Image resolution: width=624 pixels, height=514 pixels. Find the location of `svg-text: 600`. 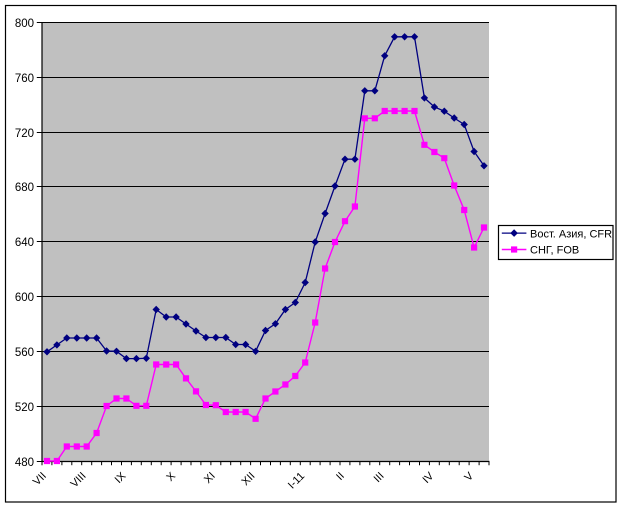

svg-text: 600 is located at coordinates (24, 298).